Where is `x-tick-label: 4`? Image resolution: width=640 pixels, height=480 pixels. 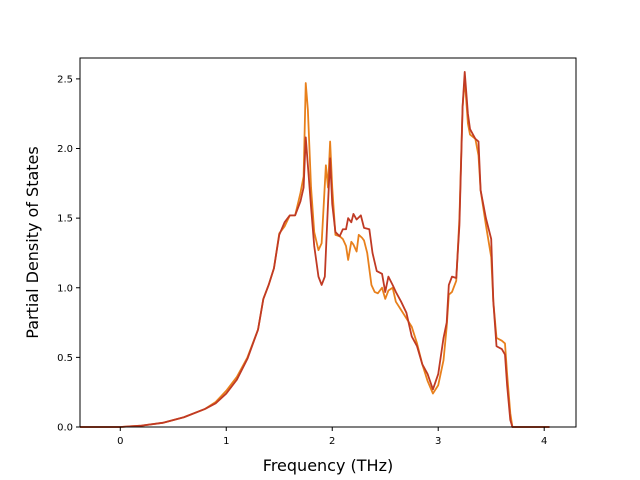 x-tick-label: 4 is located at coordinates (544, 441).